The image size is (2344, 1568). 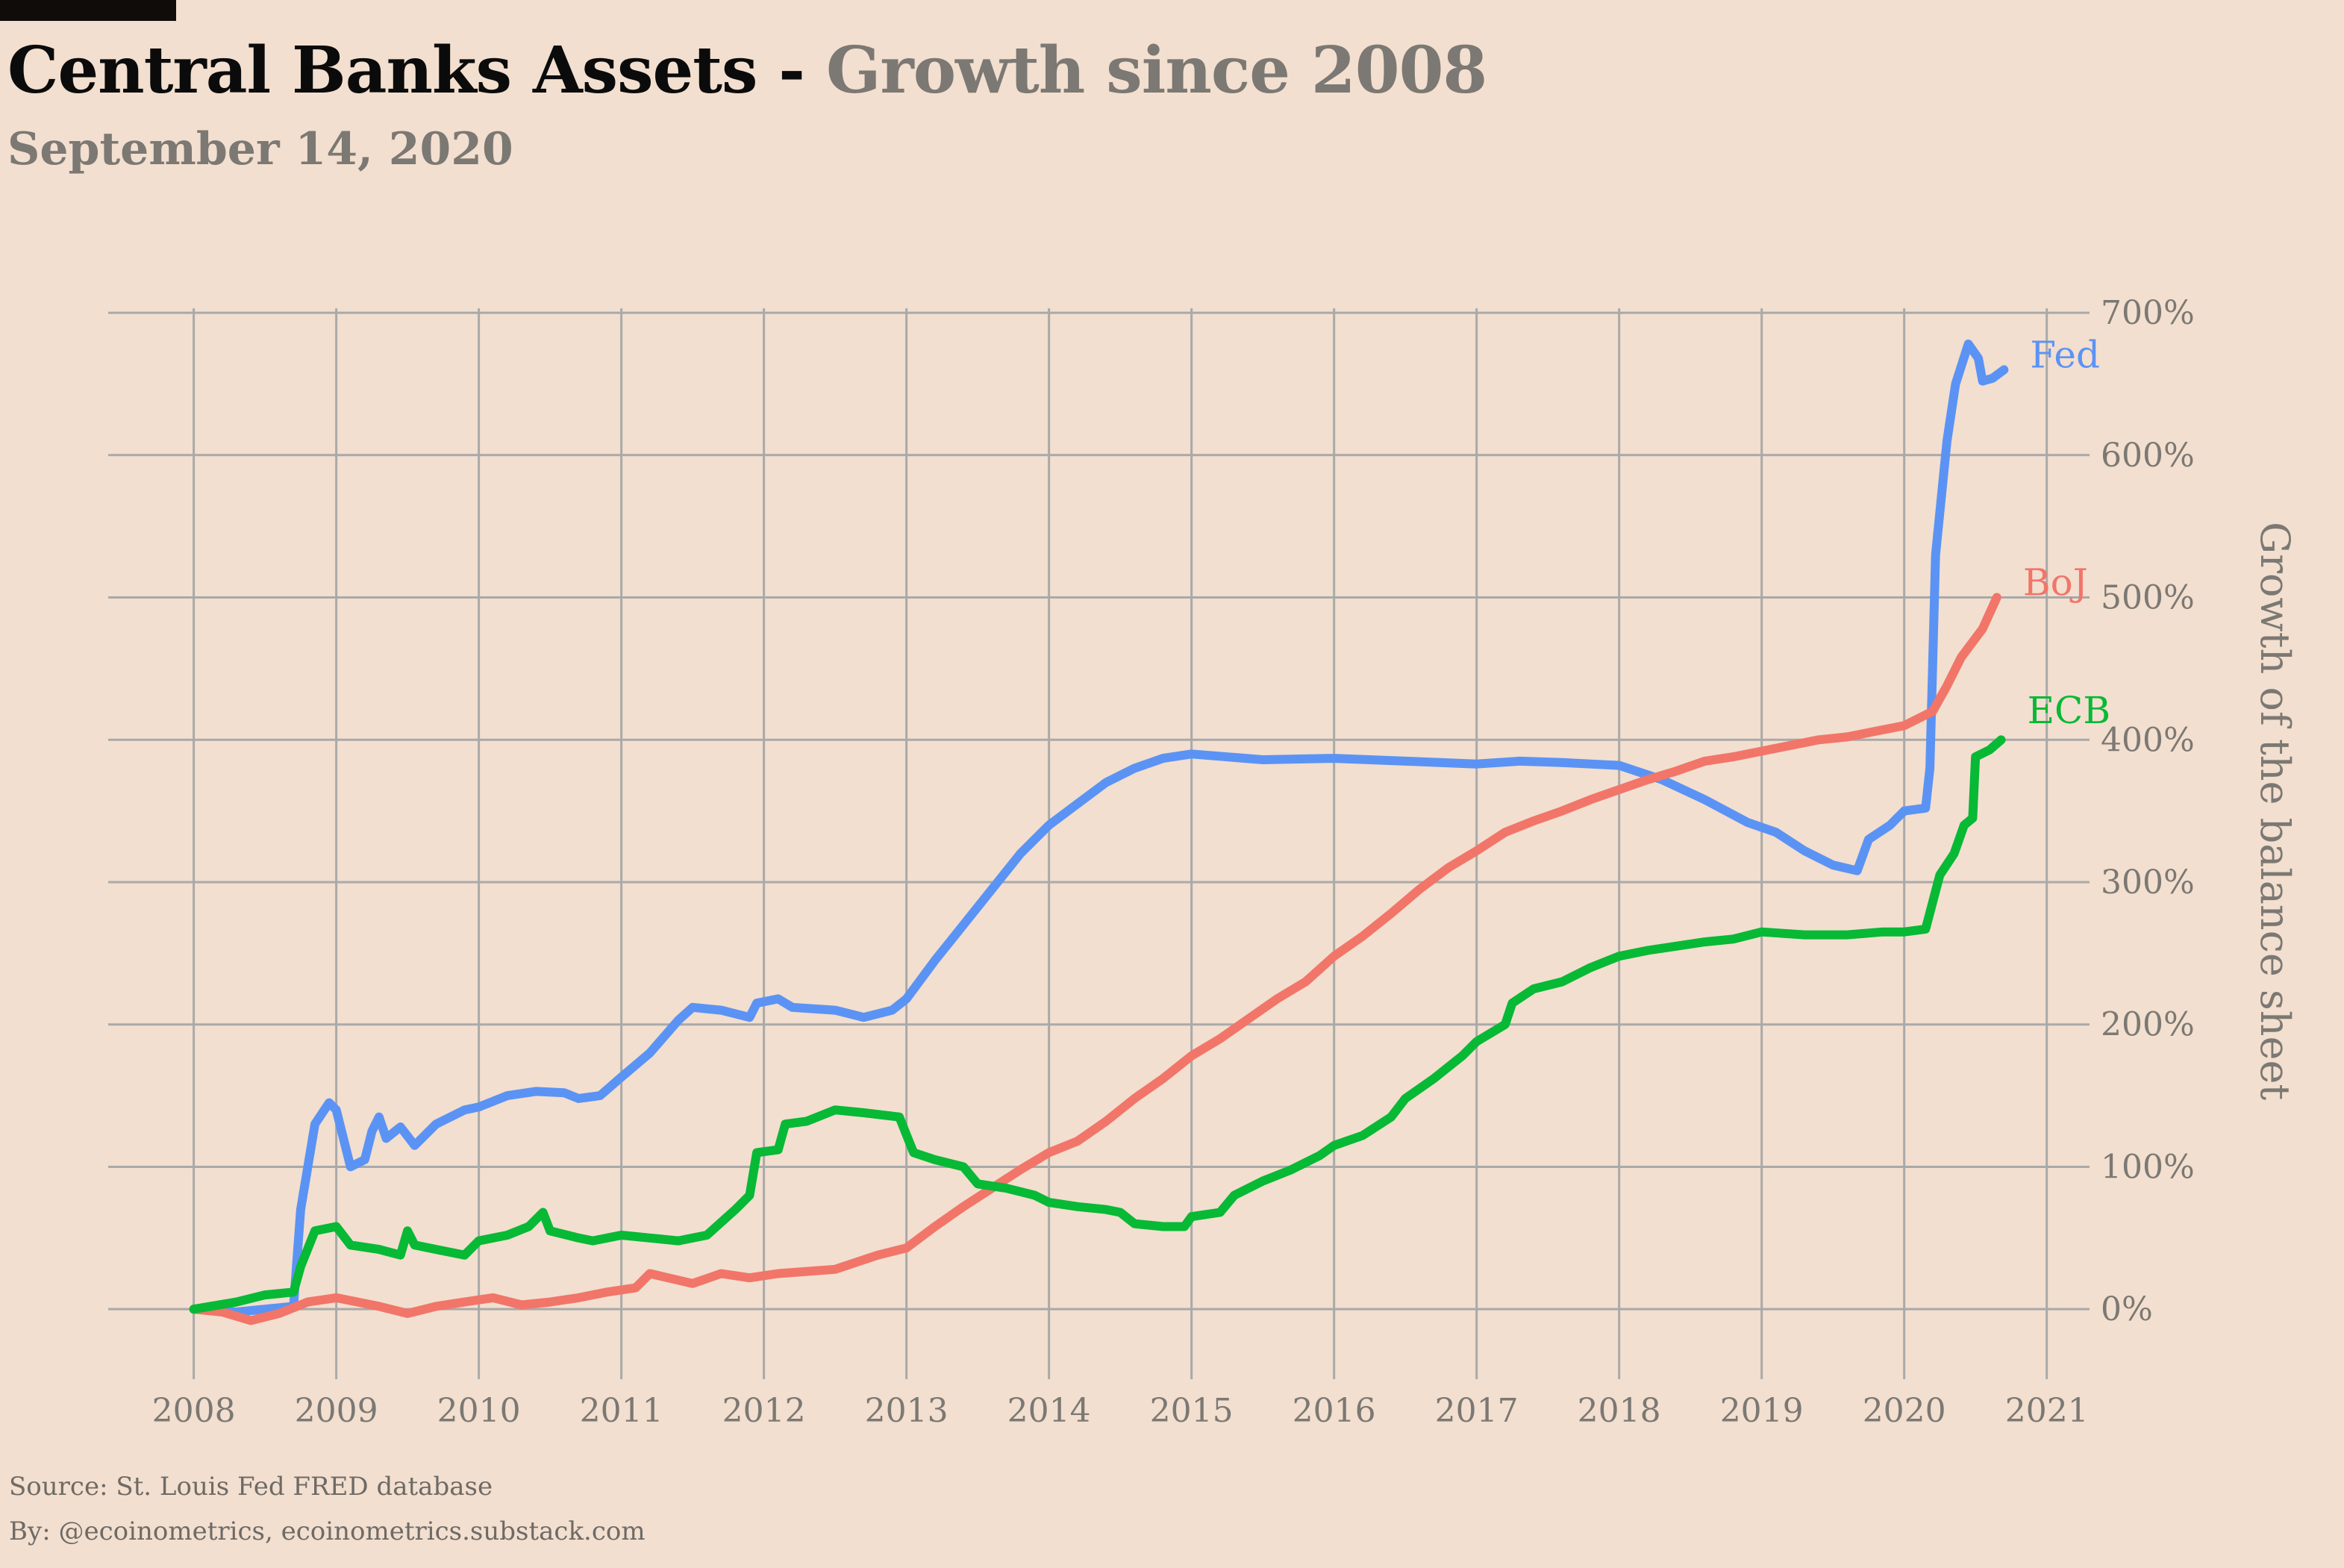 I want to click on title-suffix: Growth since 2008, so click(x=1156, y=70).